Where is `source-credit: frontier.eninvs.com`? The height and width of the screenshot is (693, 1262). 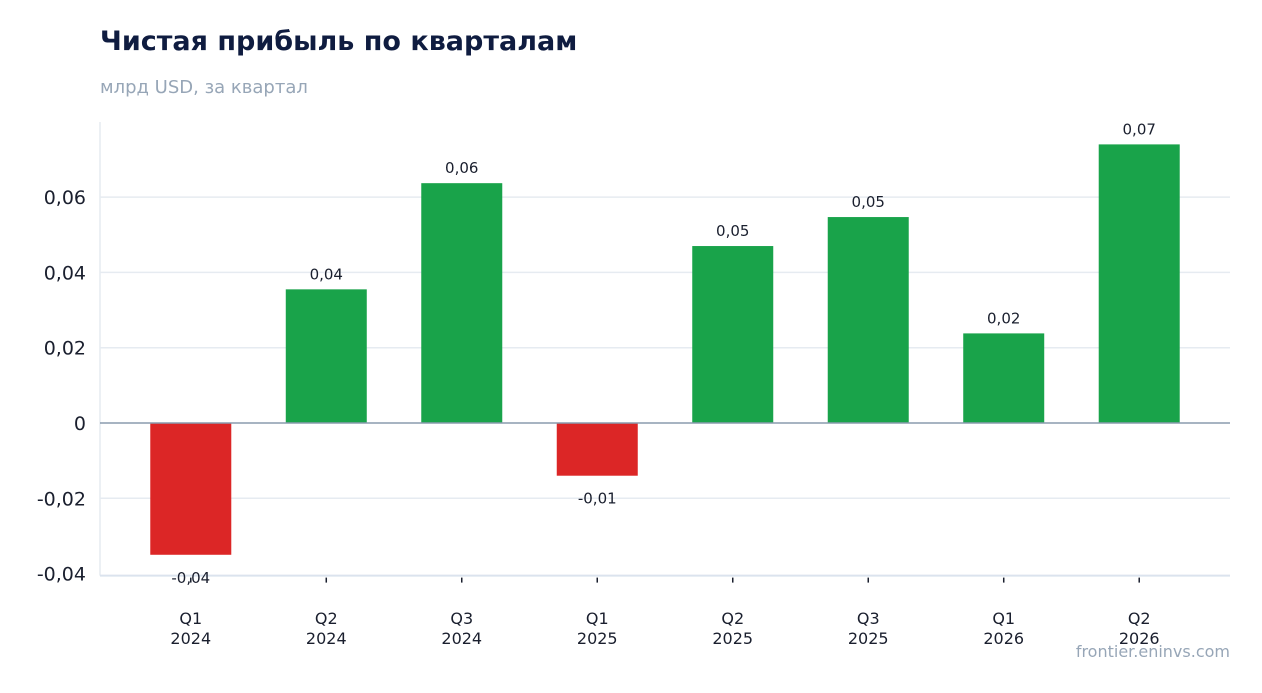
source-credit: frontier.eninvs.com is located at coordinates (1152, 651).